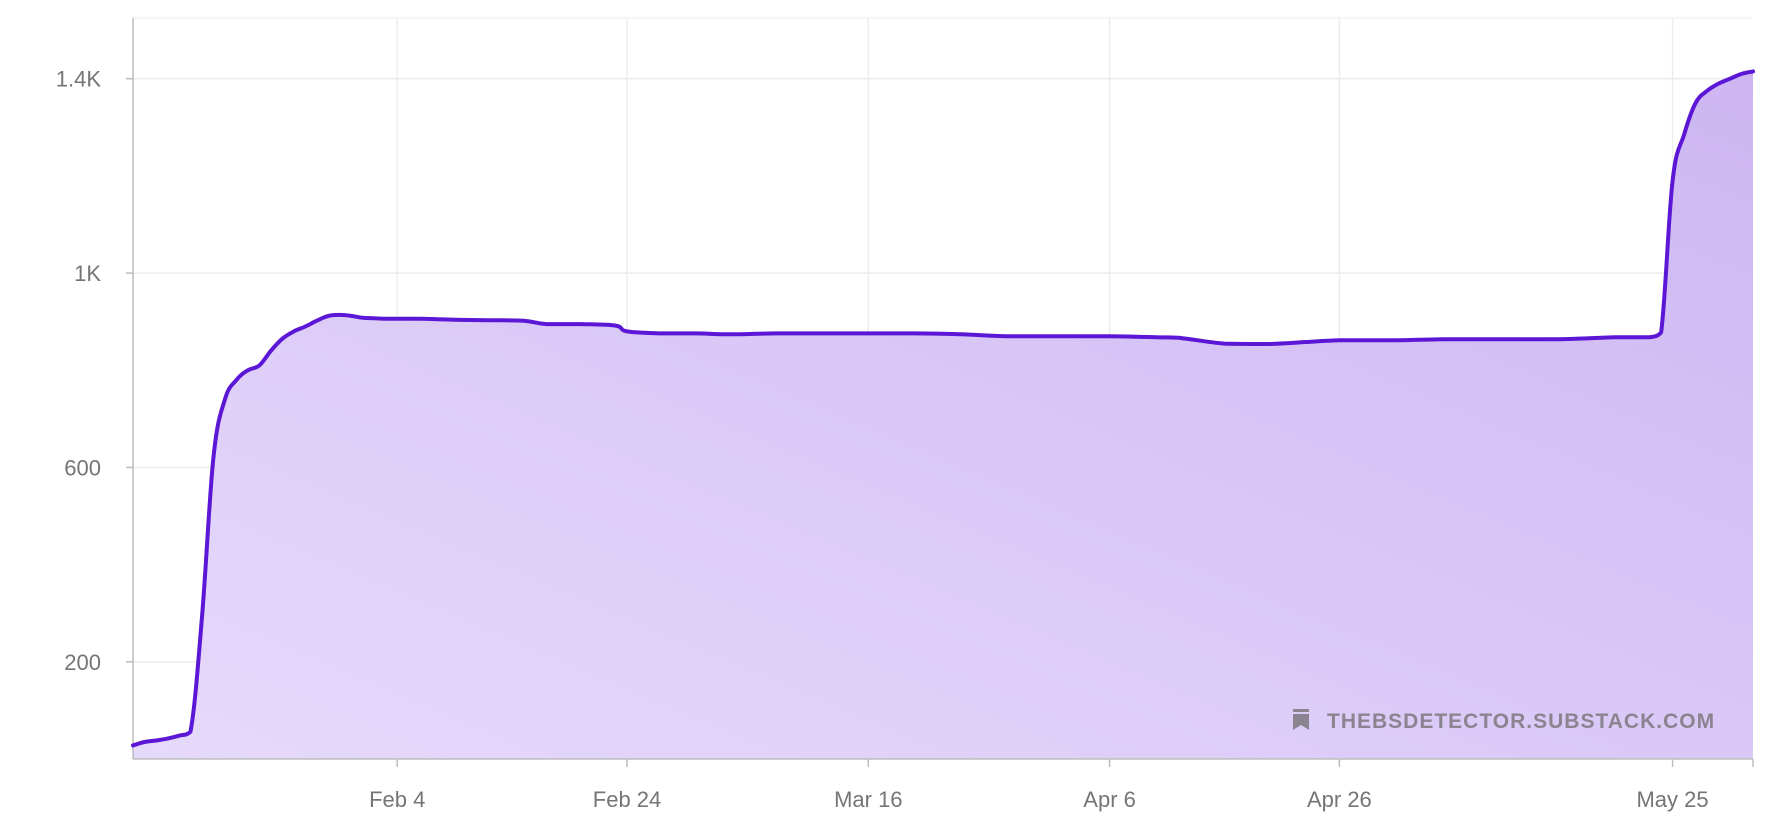 Image resolution: width=1768 pixels, height=840 pixels. I want to click on watermark: THEBSDETECTOR.SUBSTACK.COM, so click(1504, 721).